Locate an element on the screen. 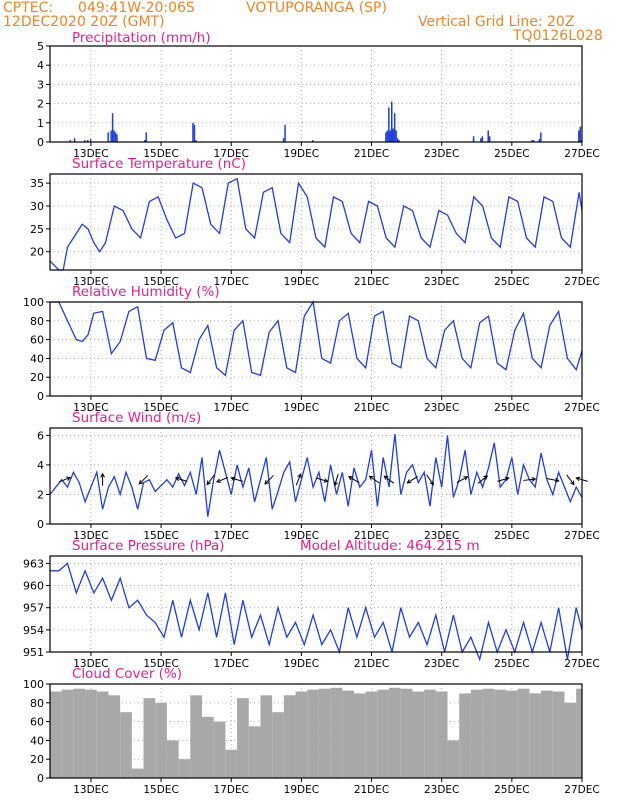 The image size is (618, 800). grid-note-label: Vertical Grid Line: 20Z is located at coordinates (496, 22).